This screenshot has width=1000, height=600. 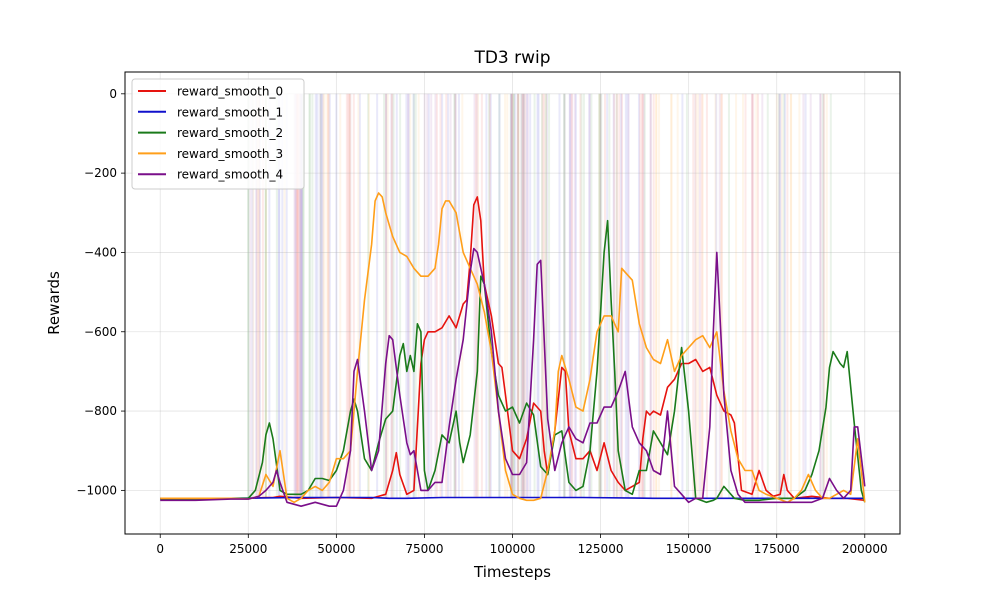 What do you see at coordinates (100, 411) in the screenshot?
I see `y-tick-label: −800` at bounding box center [100, 411].